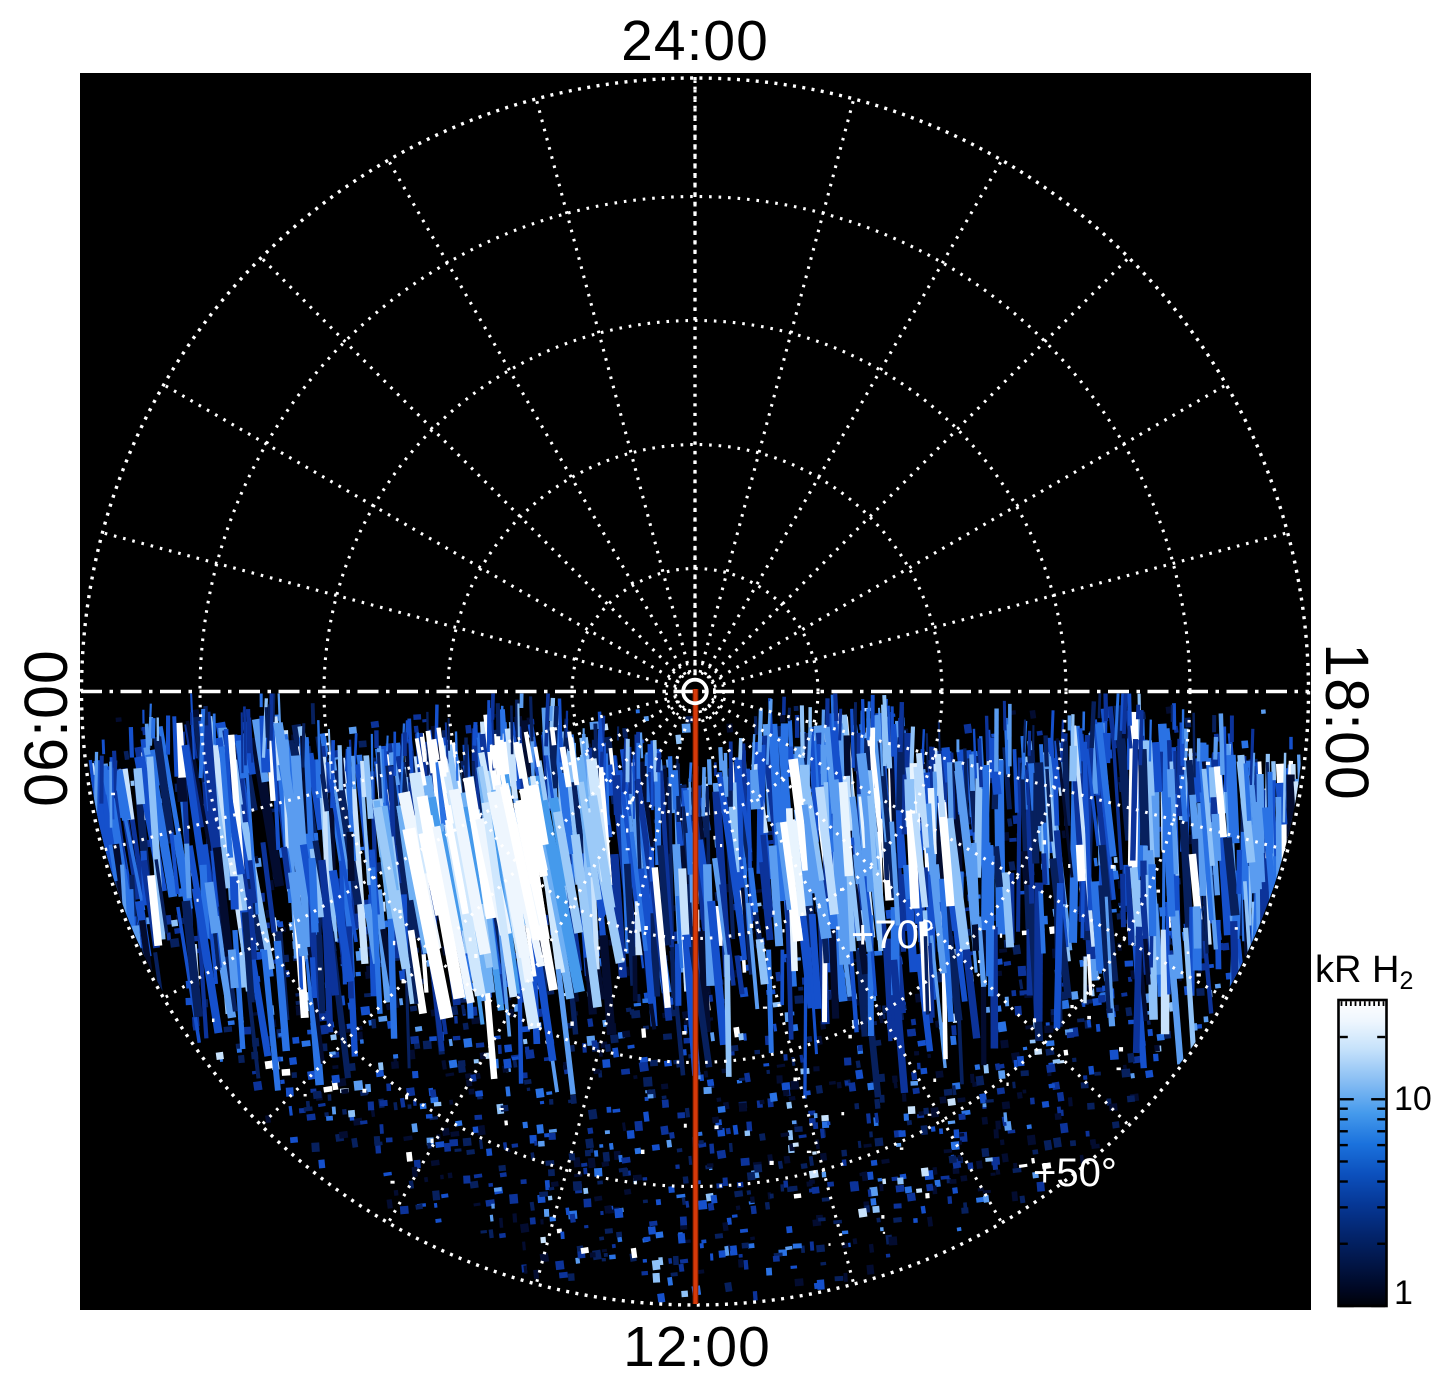 Image resolution: width=1447 pixels, height=1384 pixels. I want to click on latitude-label-50: +50°, so click(1075, 1173).